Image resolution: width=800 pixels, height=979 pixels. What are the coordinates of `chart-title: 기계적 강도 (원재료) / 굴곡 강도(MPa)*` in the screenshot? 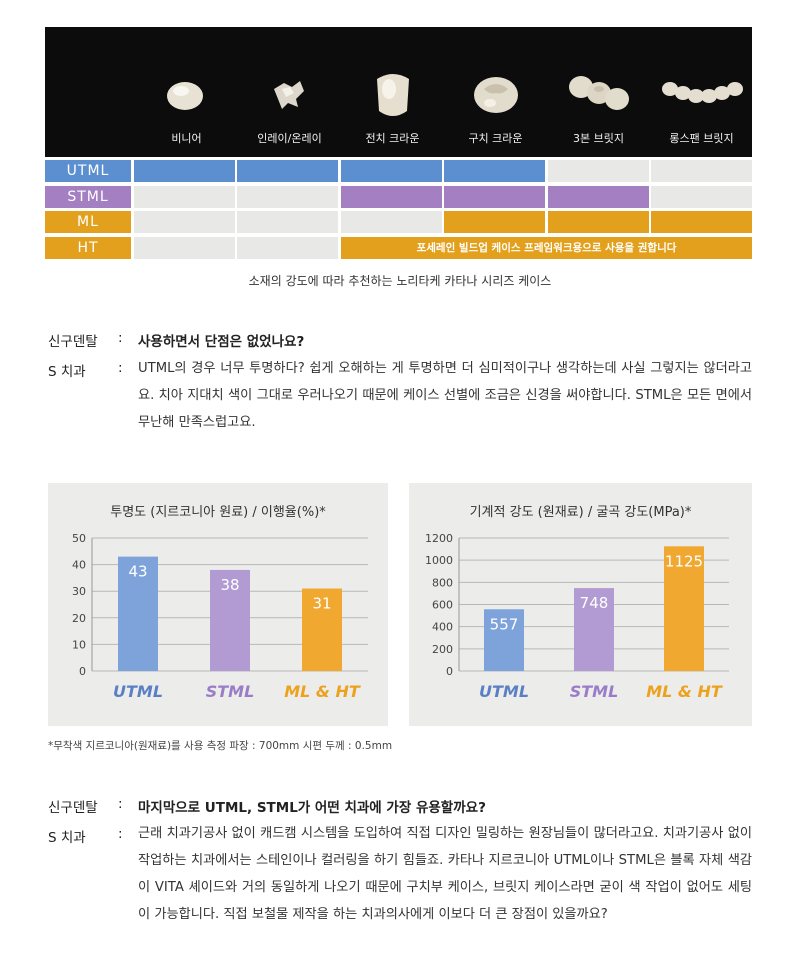 It's located at (580, 512).